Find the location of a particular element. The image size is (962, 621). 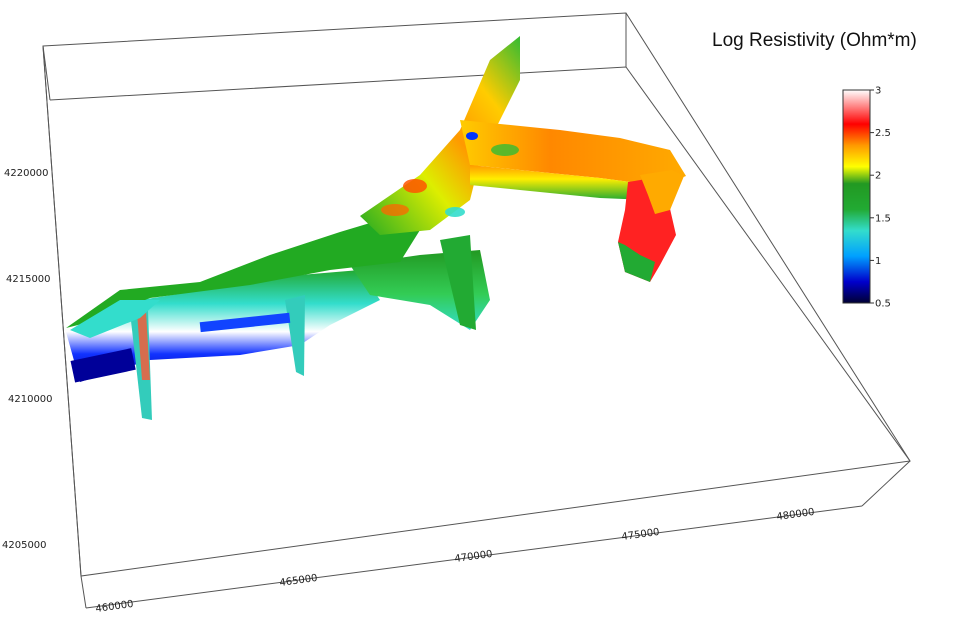

blue-band is located at coordinates (245, 322).